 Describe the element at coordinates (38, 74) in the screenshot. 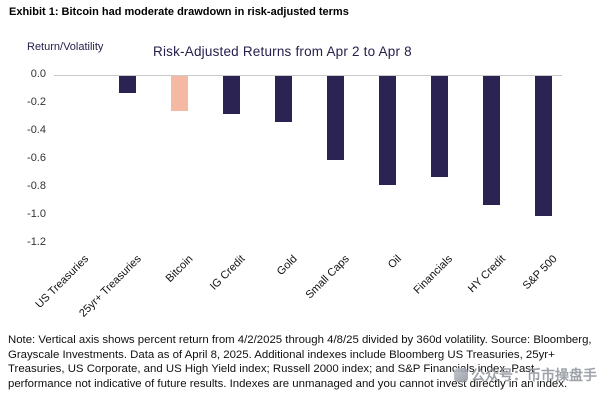

I see `y-tick-label: 0.0` at that location.